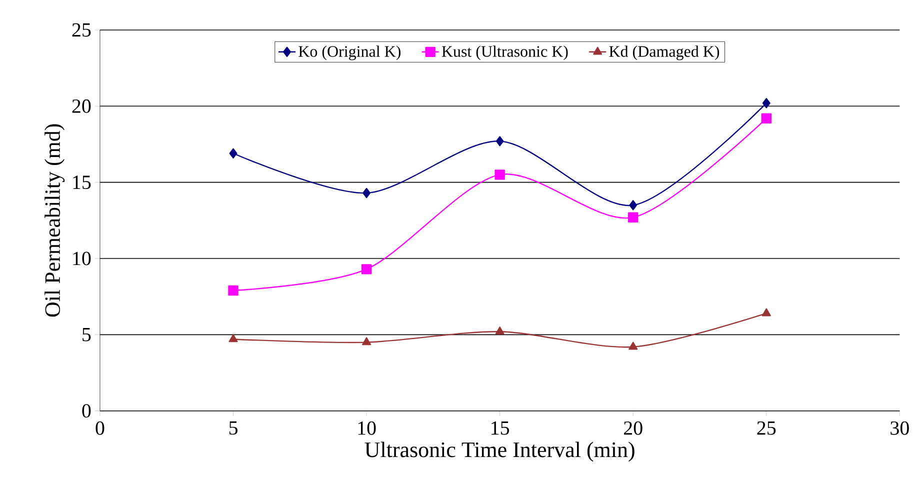 The width and height of the screenshot is (913, 493). I want to click on legend-label: Ko (Original K), so click(349, 53).